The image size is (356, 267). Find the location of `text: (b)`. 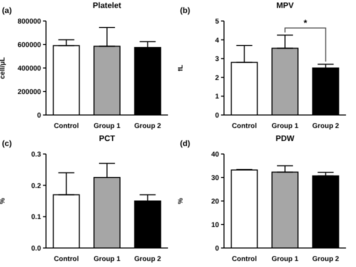

text: (b) is located at coordinates (185, 10).